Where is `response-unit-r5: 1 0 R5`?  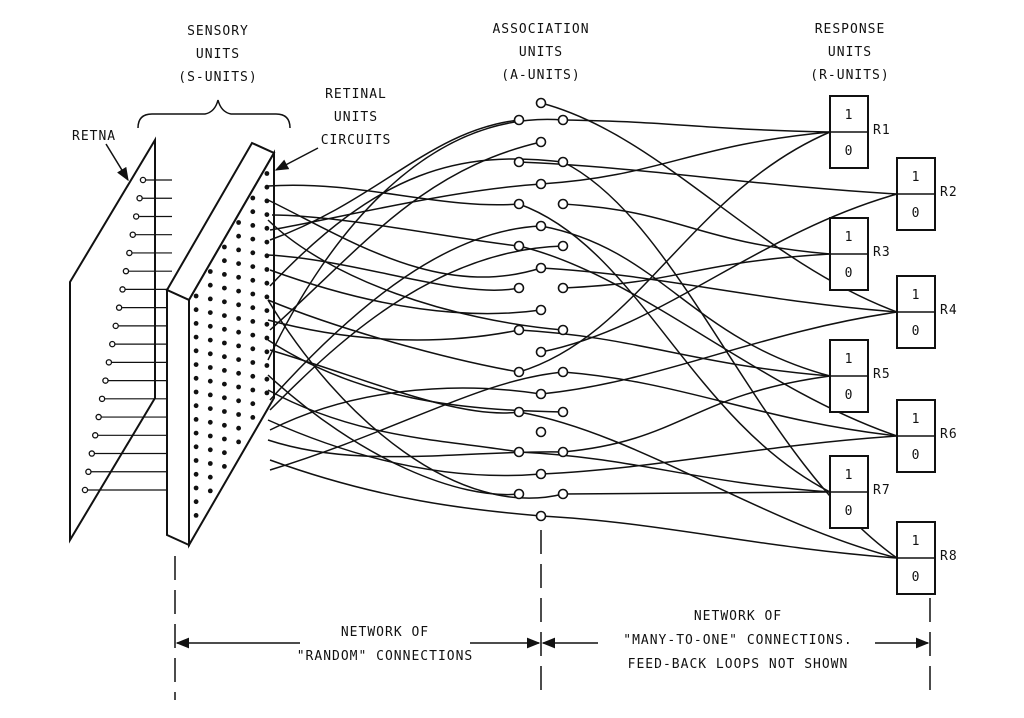
response-unit-r5: 1 0 R5 is located at coordinates (859, 376).